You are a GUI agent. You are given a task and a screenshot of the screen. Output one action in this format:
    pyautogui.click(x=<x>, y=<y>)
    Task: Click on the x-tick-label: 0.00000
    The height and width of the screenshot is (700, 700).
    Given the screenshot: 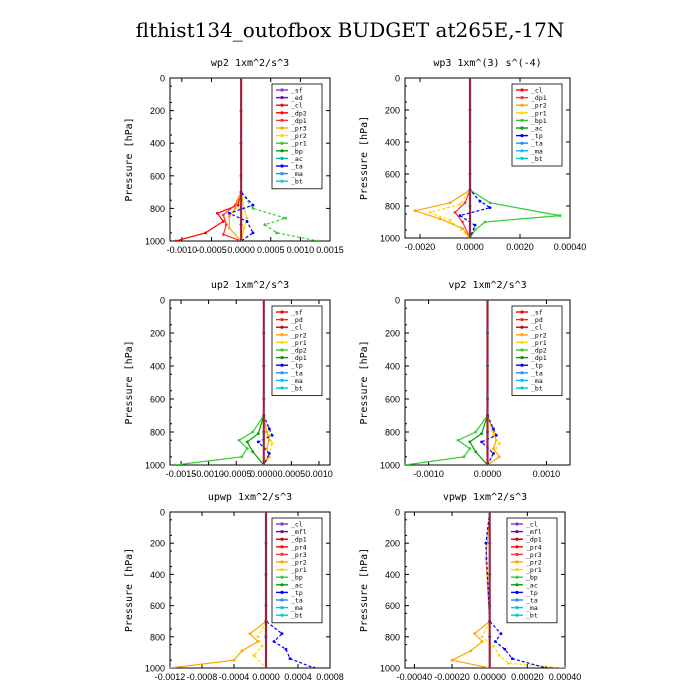 What is the action you would take?
    pyautogui.click(x=489, y=677)
    